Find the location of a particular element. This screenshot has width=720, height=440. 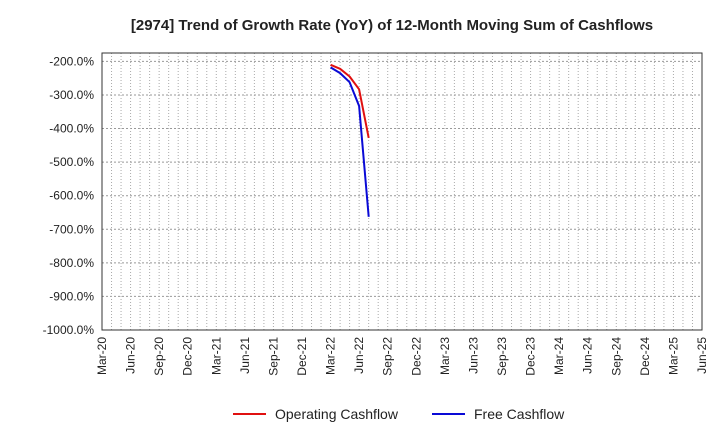

x-tick-label: Sep-23 is located at coordinates (502, 356).